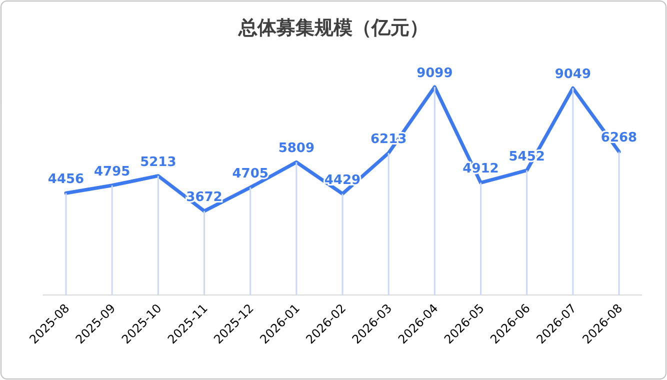 The height and width of the screenshot is (380, 667). What do you see at coordinates (434, 73) in the screenshot?
I see `data-label: 9099` at bounding box center [434, 73].